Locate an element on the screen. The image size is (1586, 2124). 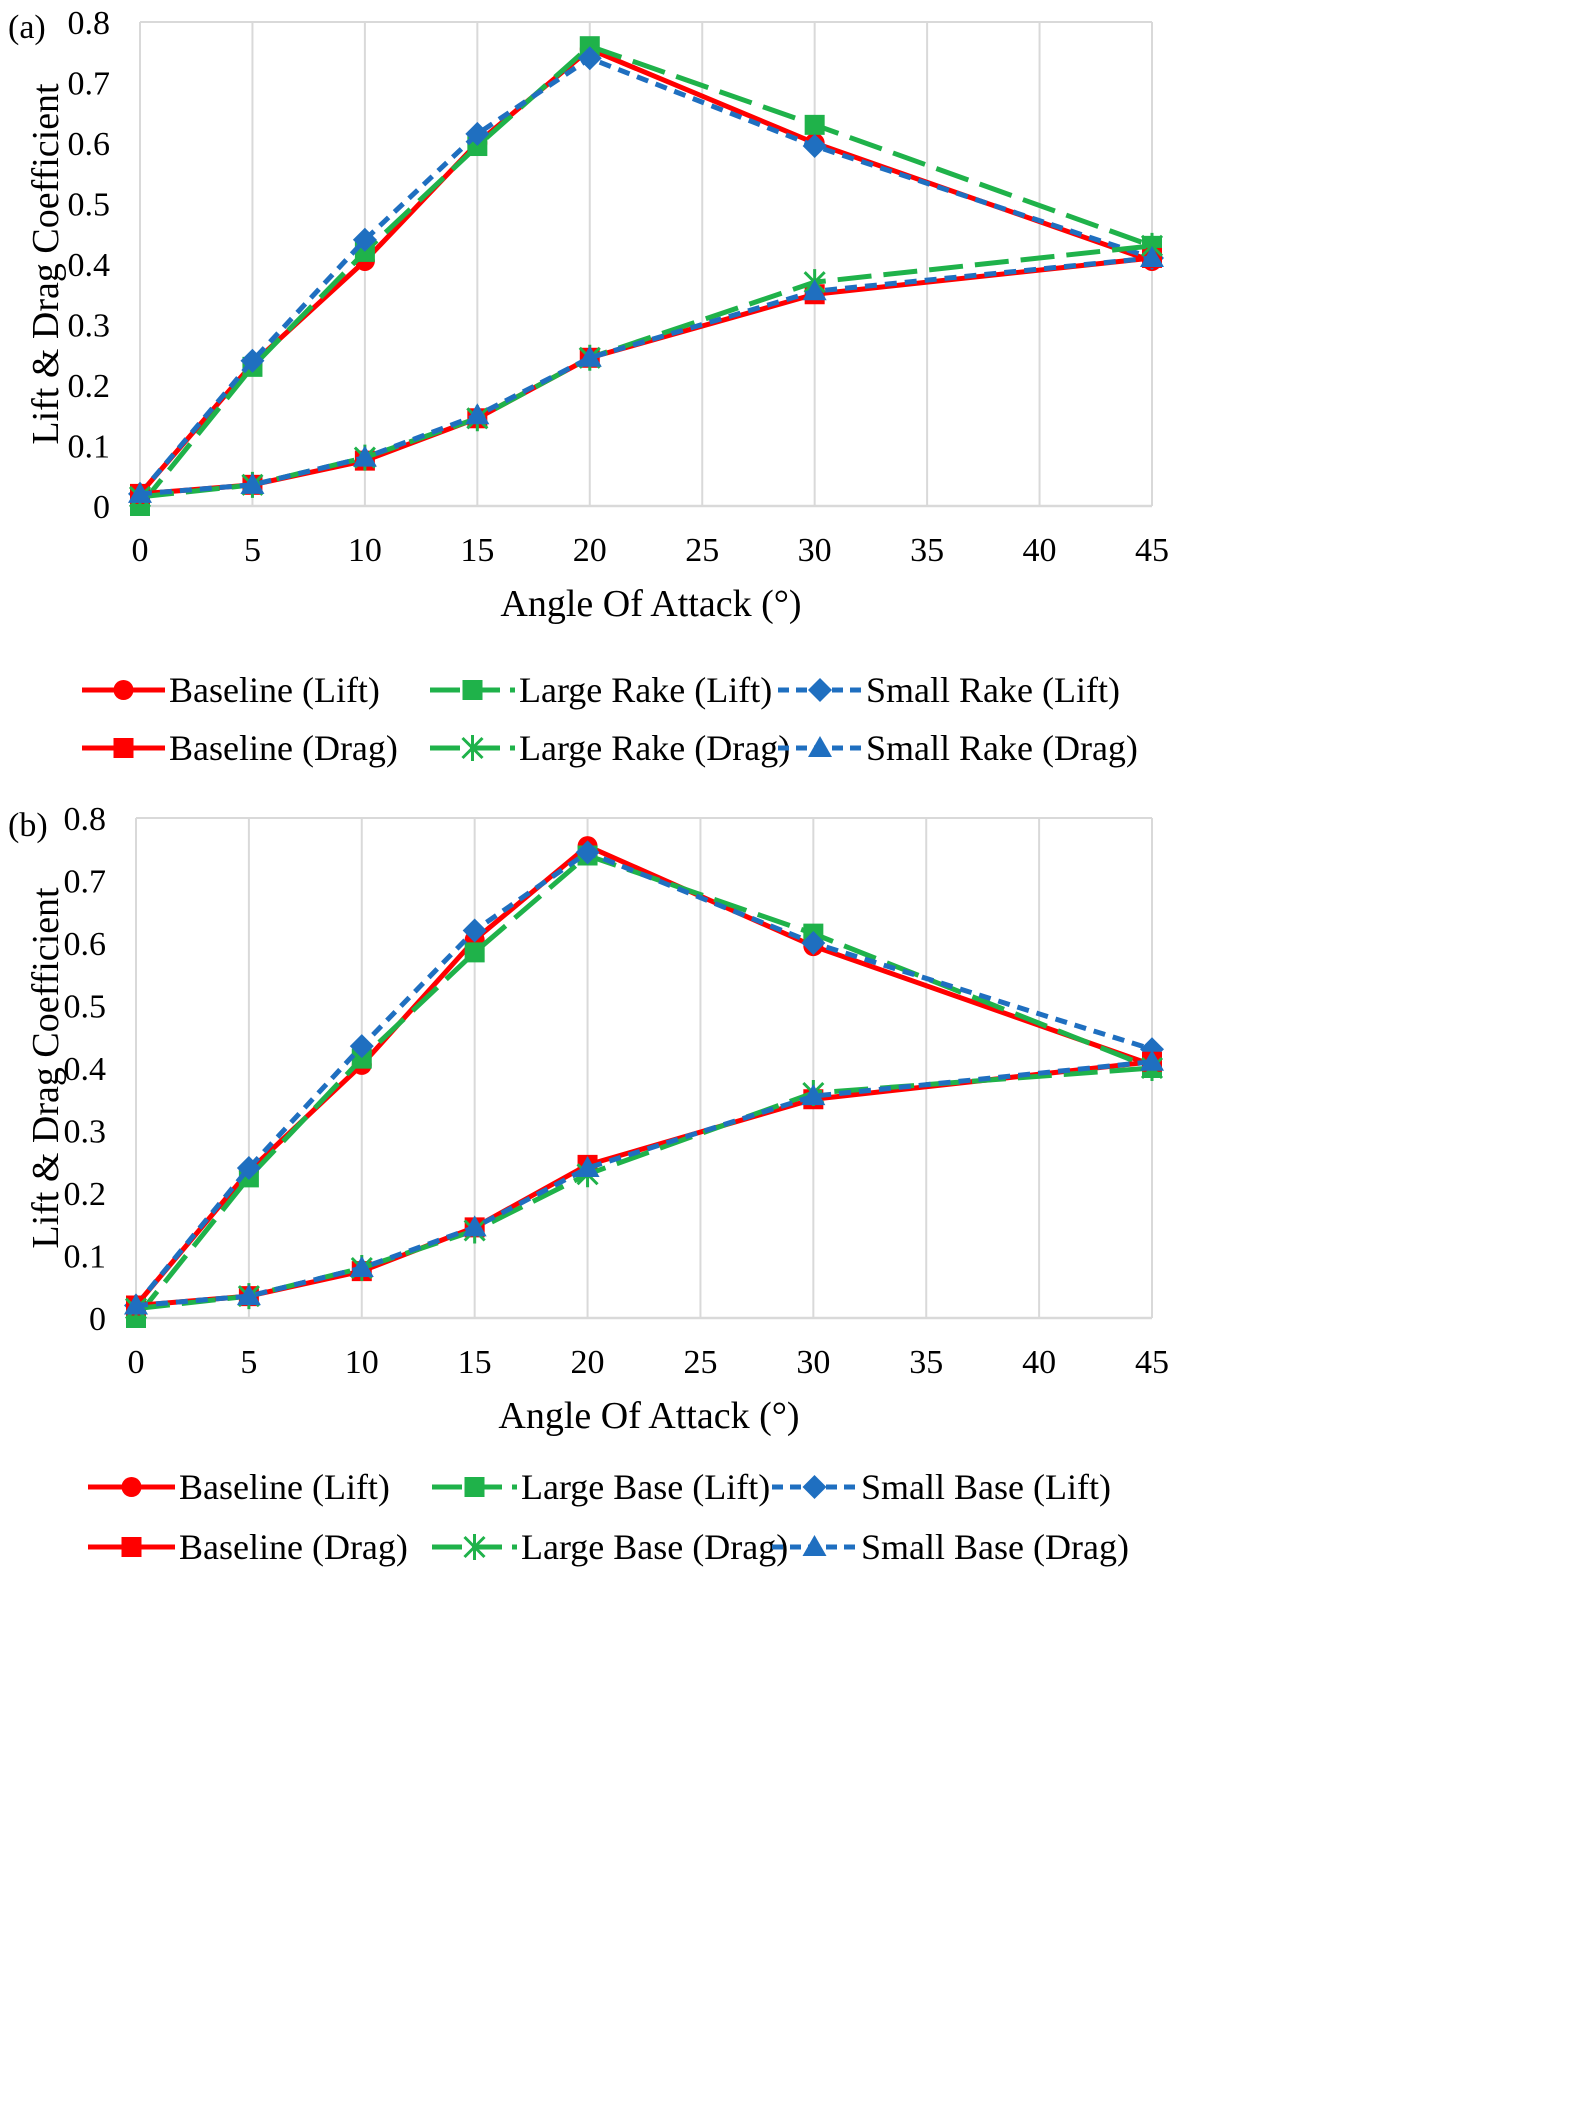
panel-label: (b) is located at coordinates (28, 825).